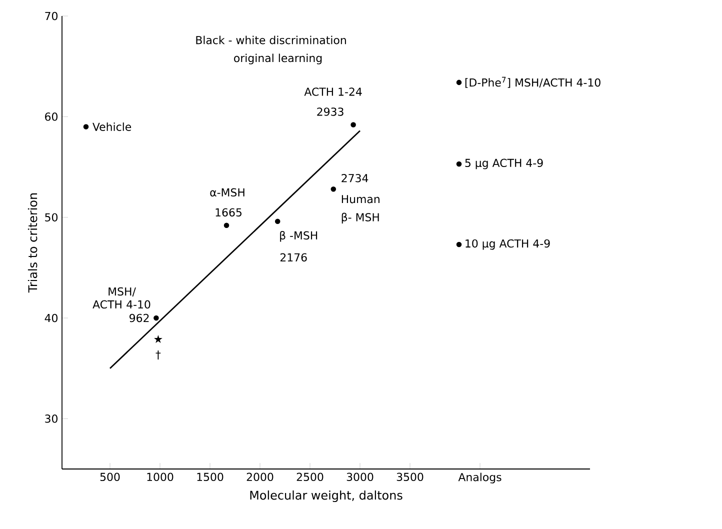 This screenshot has height=529, width=722. I want to click on annotation: ACTH 1-24, so click(333, 92).